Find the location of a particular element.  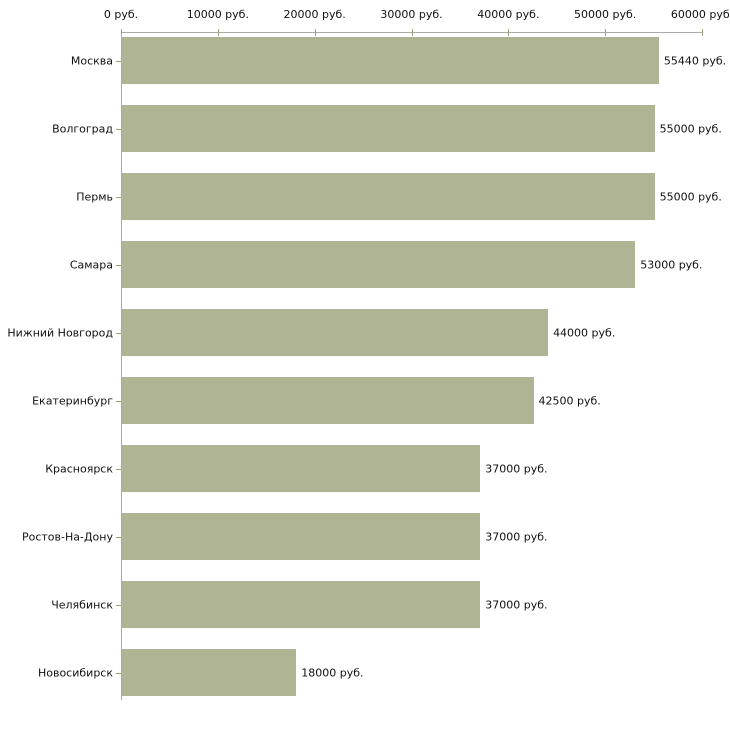

x-tick-label: 0 руб. is located at coordinates (121, 14).